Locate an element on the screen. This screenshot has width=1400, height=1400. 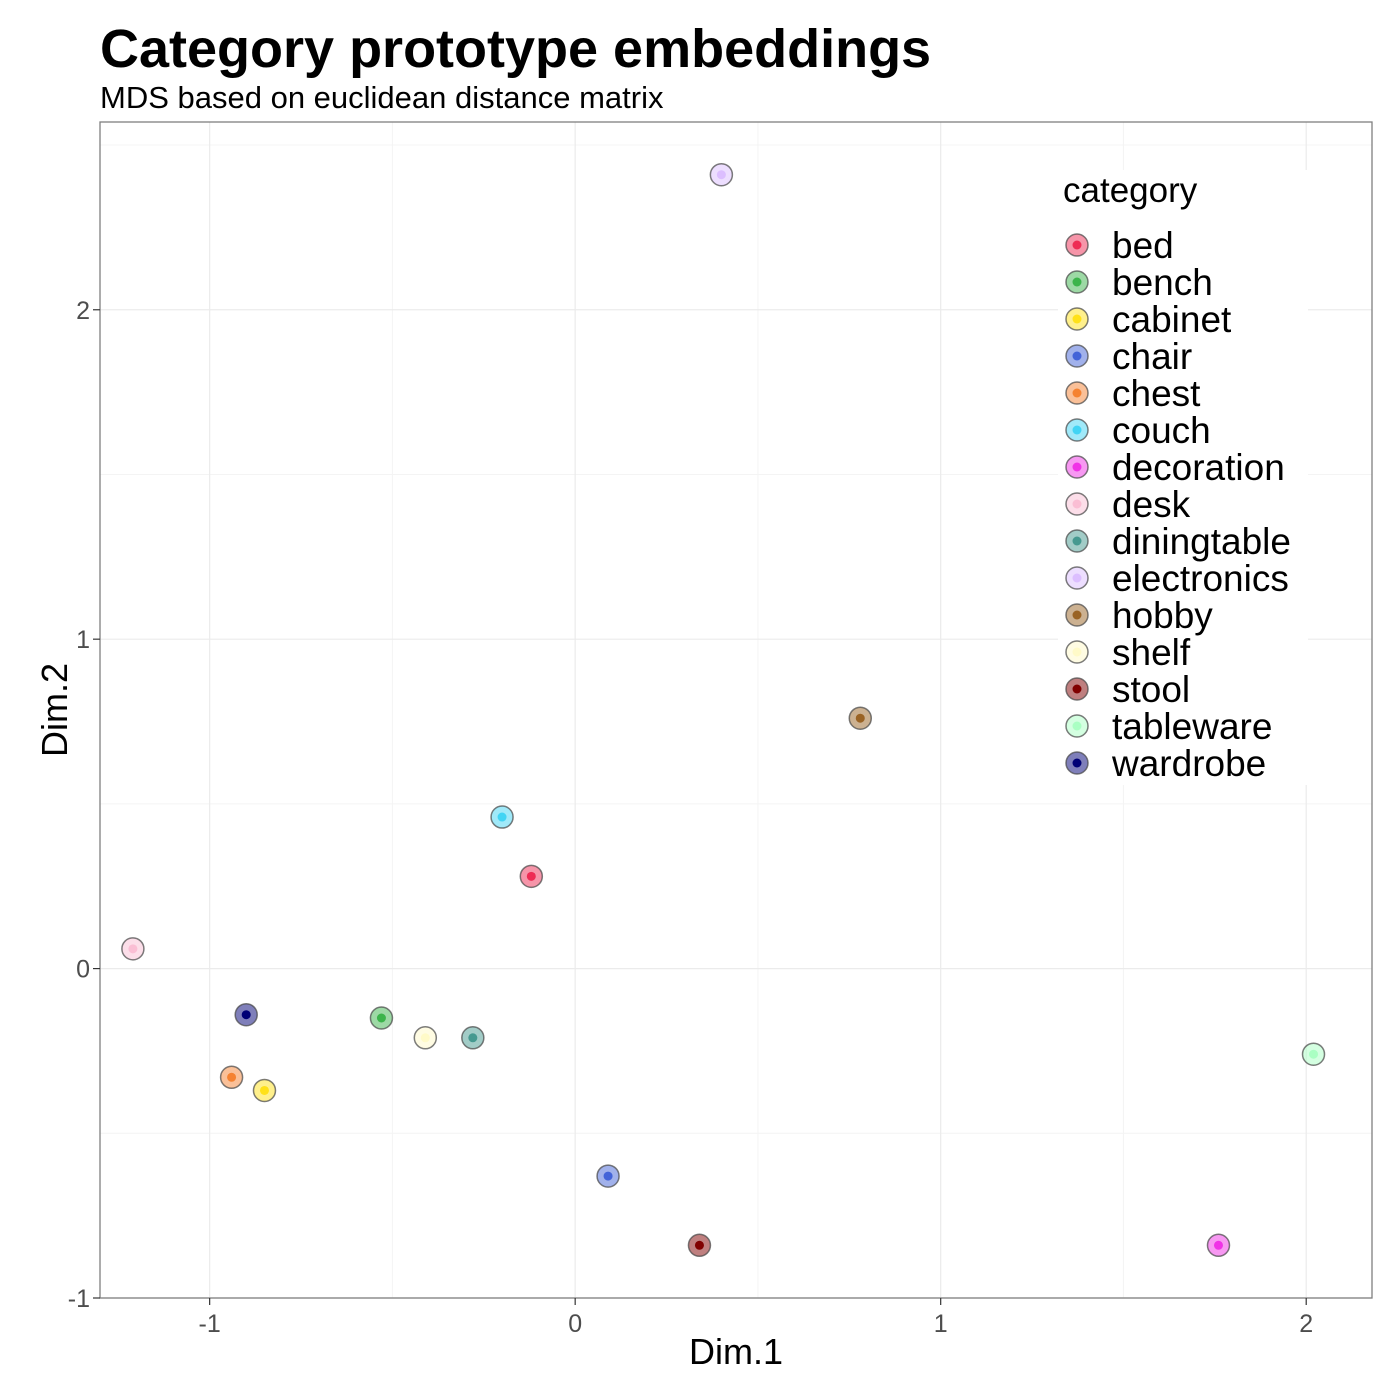
point-decoration is located at coordinates (1218, 1245).